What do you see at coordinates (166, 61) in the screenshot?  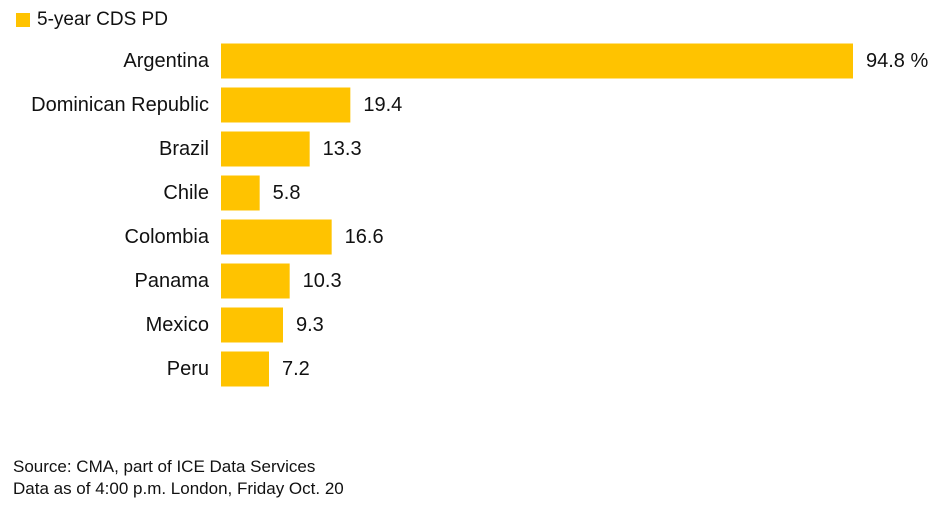 I see `category-label: Argentina` at bounding box center [166, 61].